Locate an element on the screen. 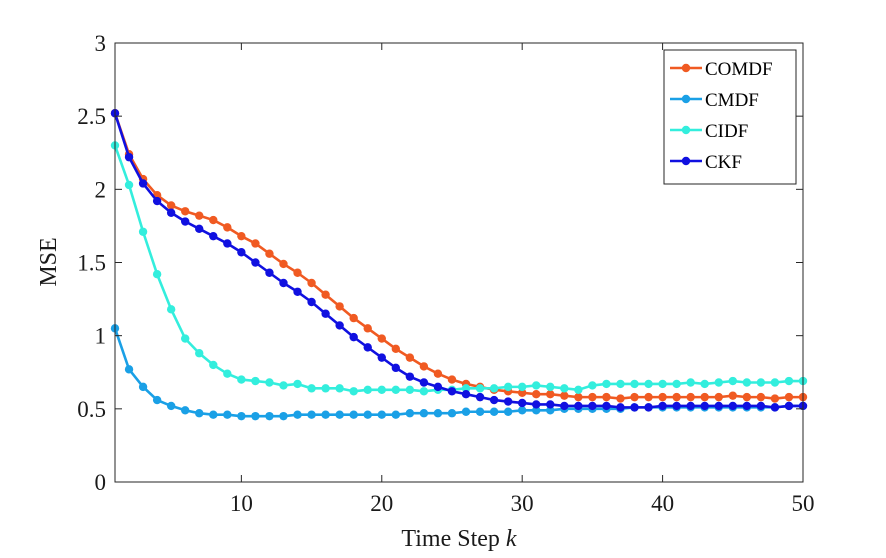 This screenshot has height=558, width=886. legend-label: COMDF is located at coordinates (739, 69).